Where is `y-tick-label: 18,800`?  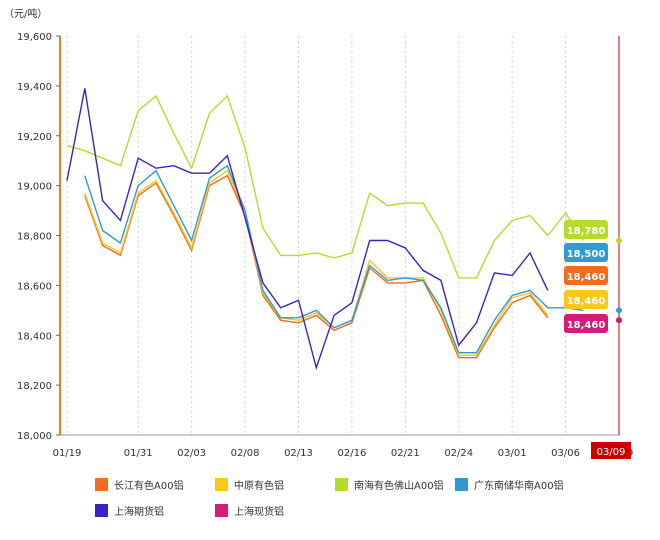
y-tick-label: 18,800 is located at coordinates (34, 237).